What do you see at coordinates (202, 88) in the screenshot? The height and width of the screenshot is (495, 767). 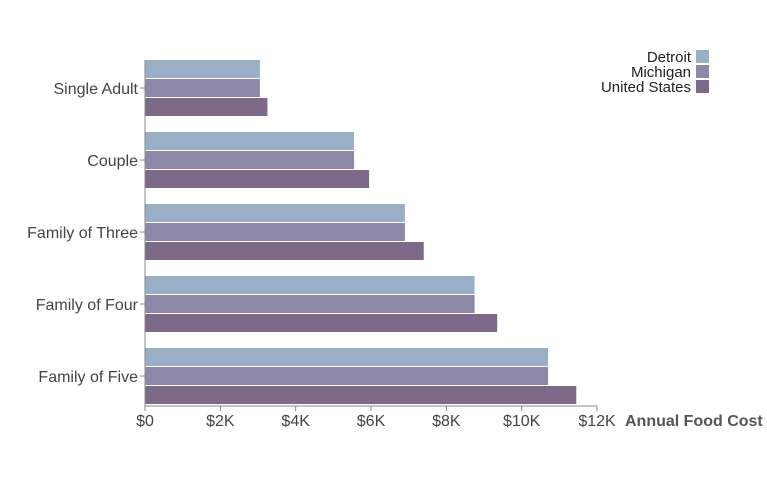 I see `bar-michigan-single-adult` at bounding box center [202, 88].